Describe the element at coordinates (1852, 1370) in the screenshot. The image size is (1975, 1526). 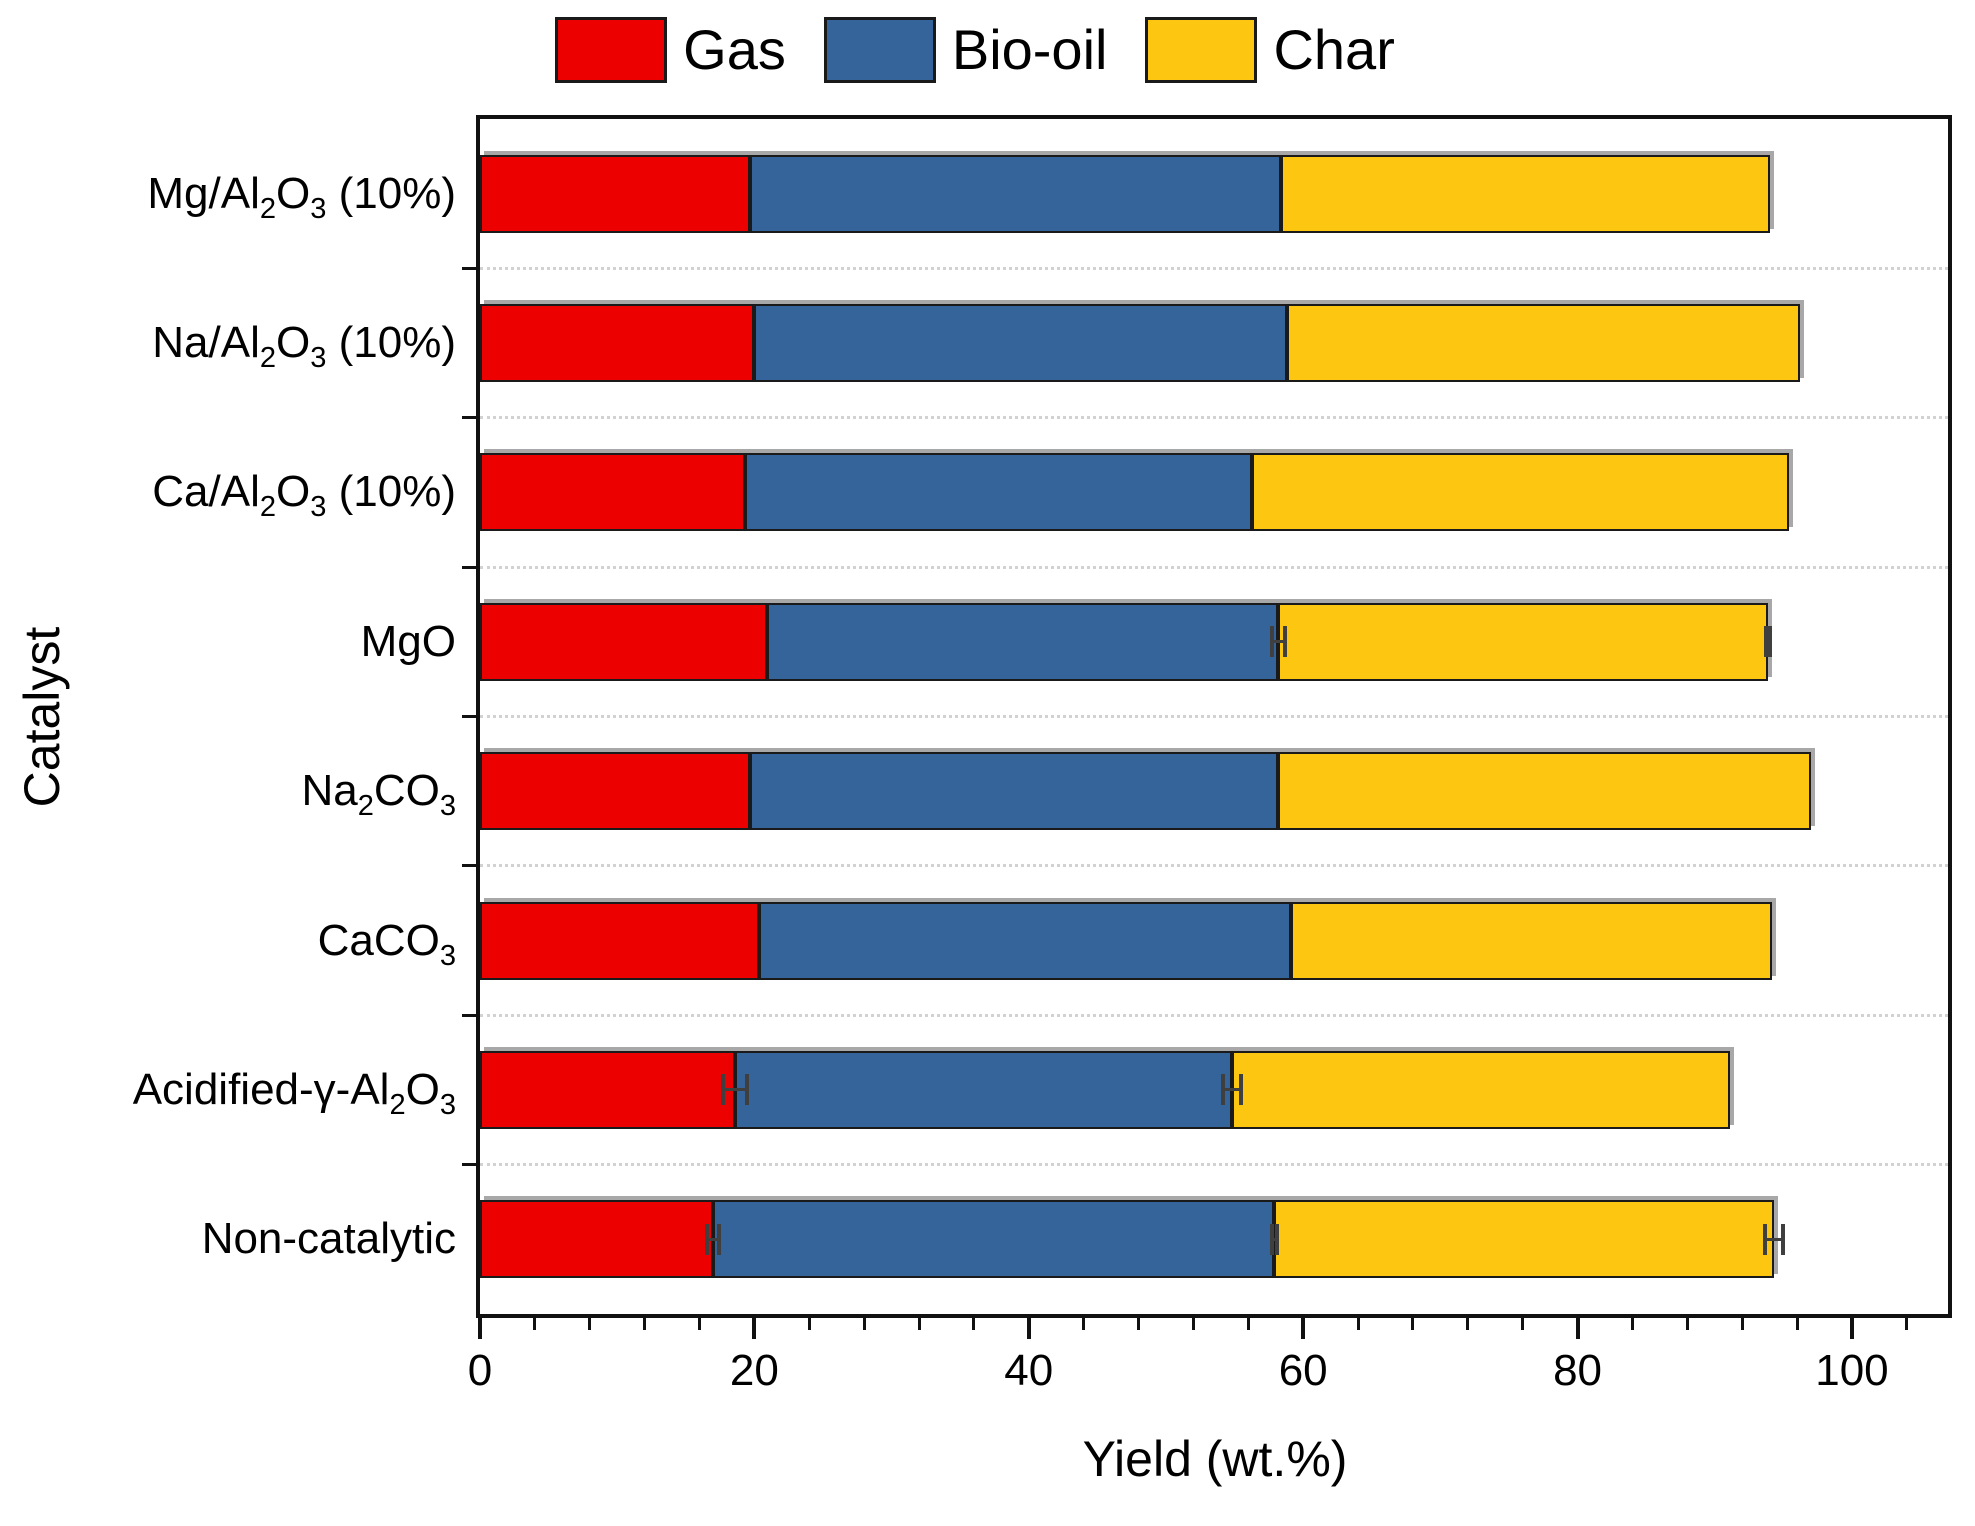
I see `x-axis-tick-label: 100` at that location.